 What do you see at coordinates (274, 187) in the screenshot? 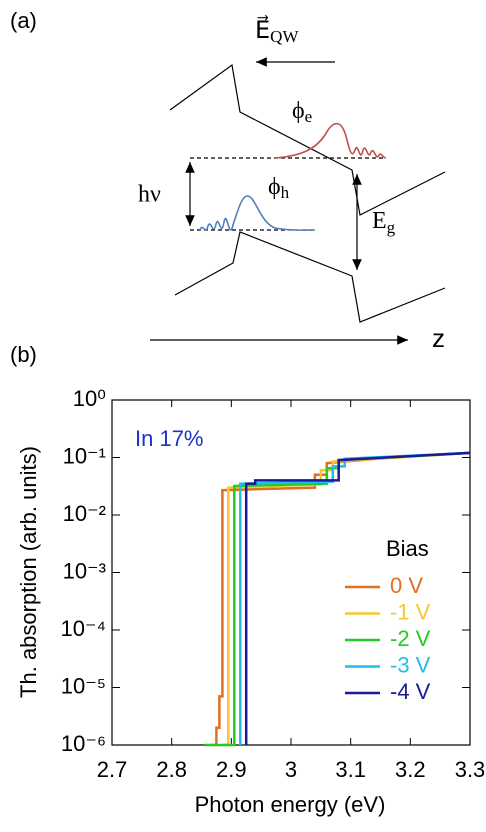
I see `hole-symbol: ϕ` at bounding box center [274, 187].